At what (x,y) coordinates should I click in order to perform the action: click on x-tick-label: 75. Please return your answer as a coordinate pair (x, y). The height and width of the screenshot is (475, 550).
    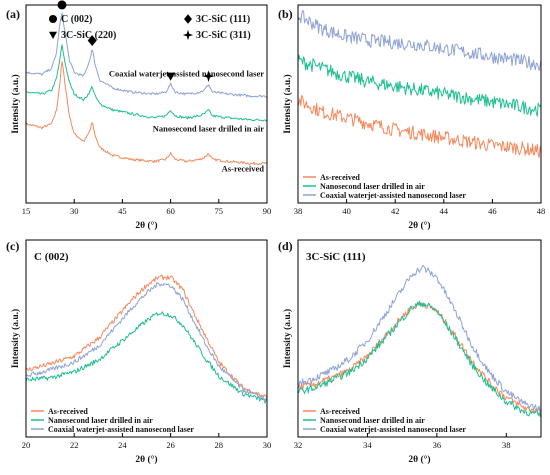
    Looking at the image, I should click on (219, 211).